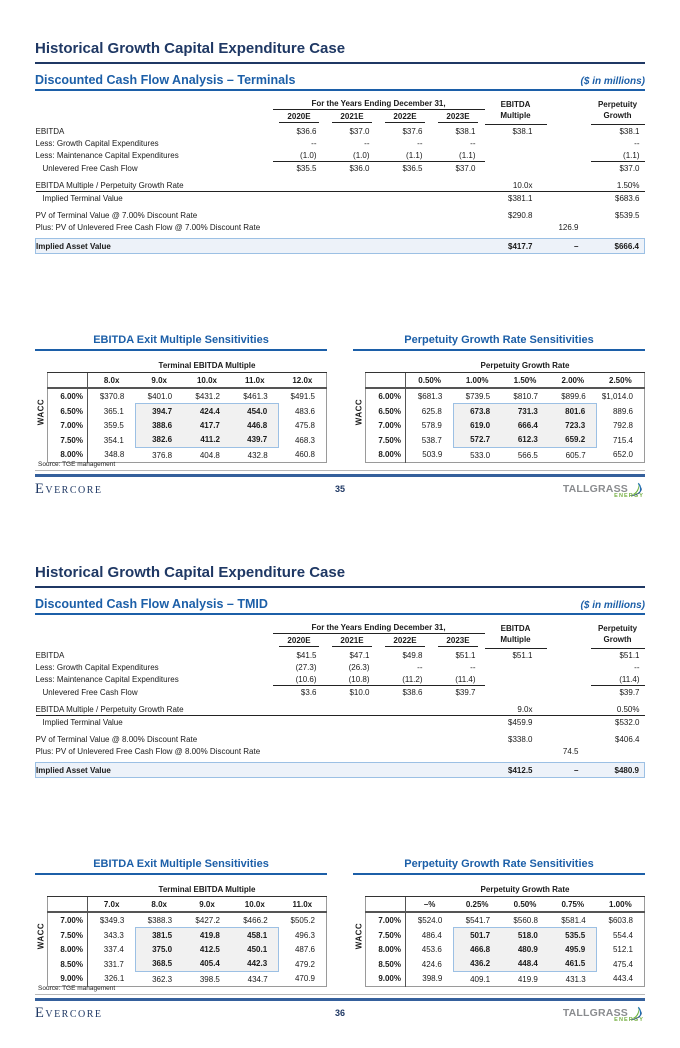  Describe the element at coordinates (299, 155) in the screenshot. I see `dcf-year-value: (1.0)` at that location.